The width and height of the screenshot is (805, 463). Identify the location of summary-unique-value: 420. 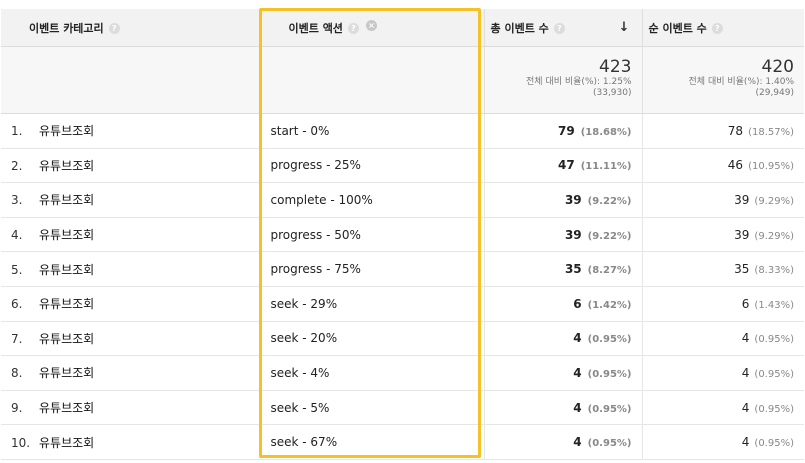
(777, 67).